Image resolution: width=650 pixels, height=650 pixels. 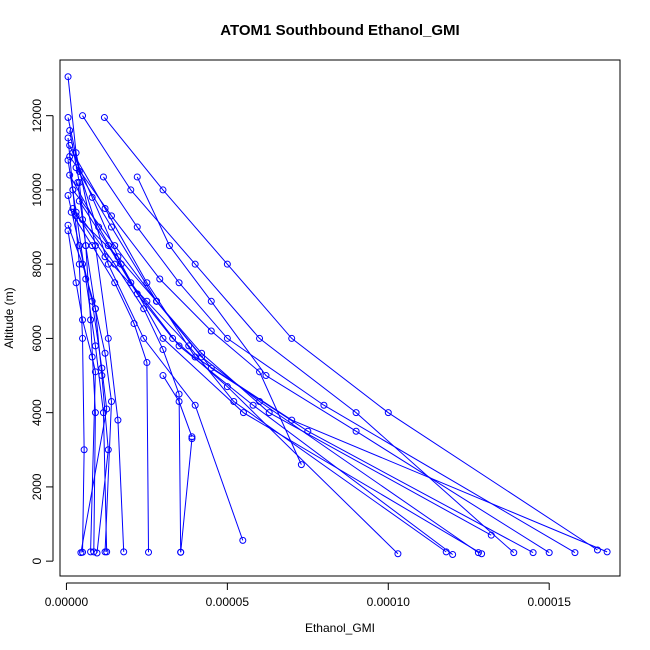 I want to click on y-tick-label: 2000, so click(x=37, y=486).